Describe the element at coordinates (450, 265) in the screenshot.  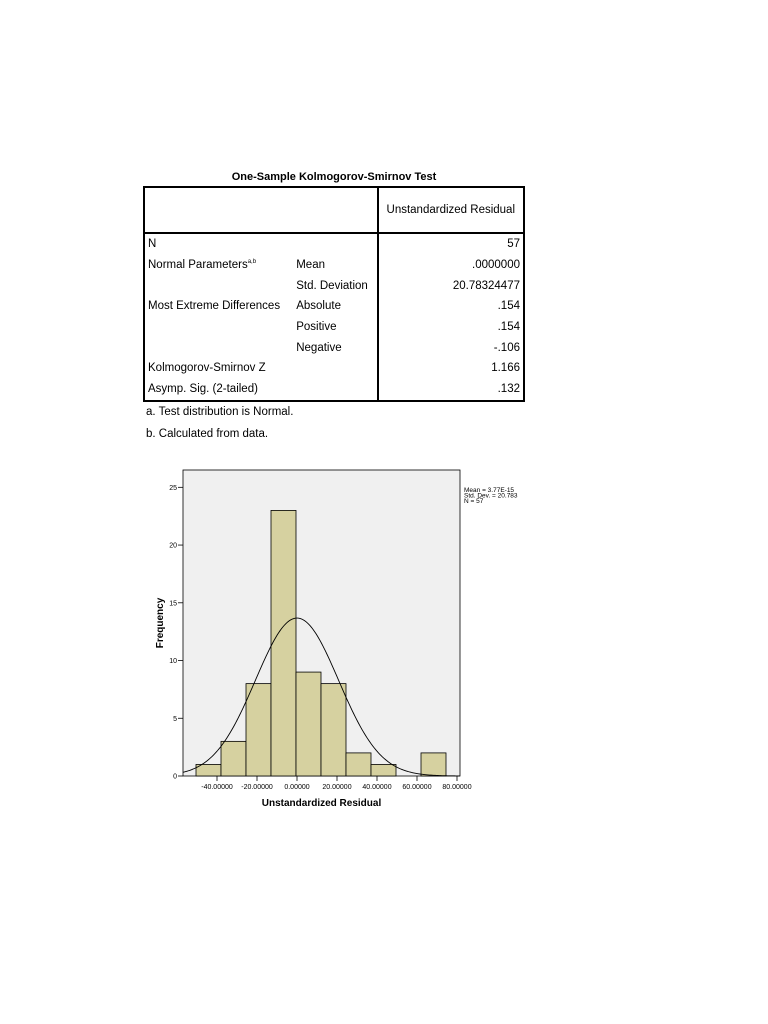
I see `value-cell: .0000000` at that location.